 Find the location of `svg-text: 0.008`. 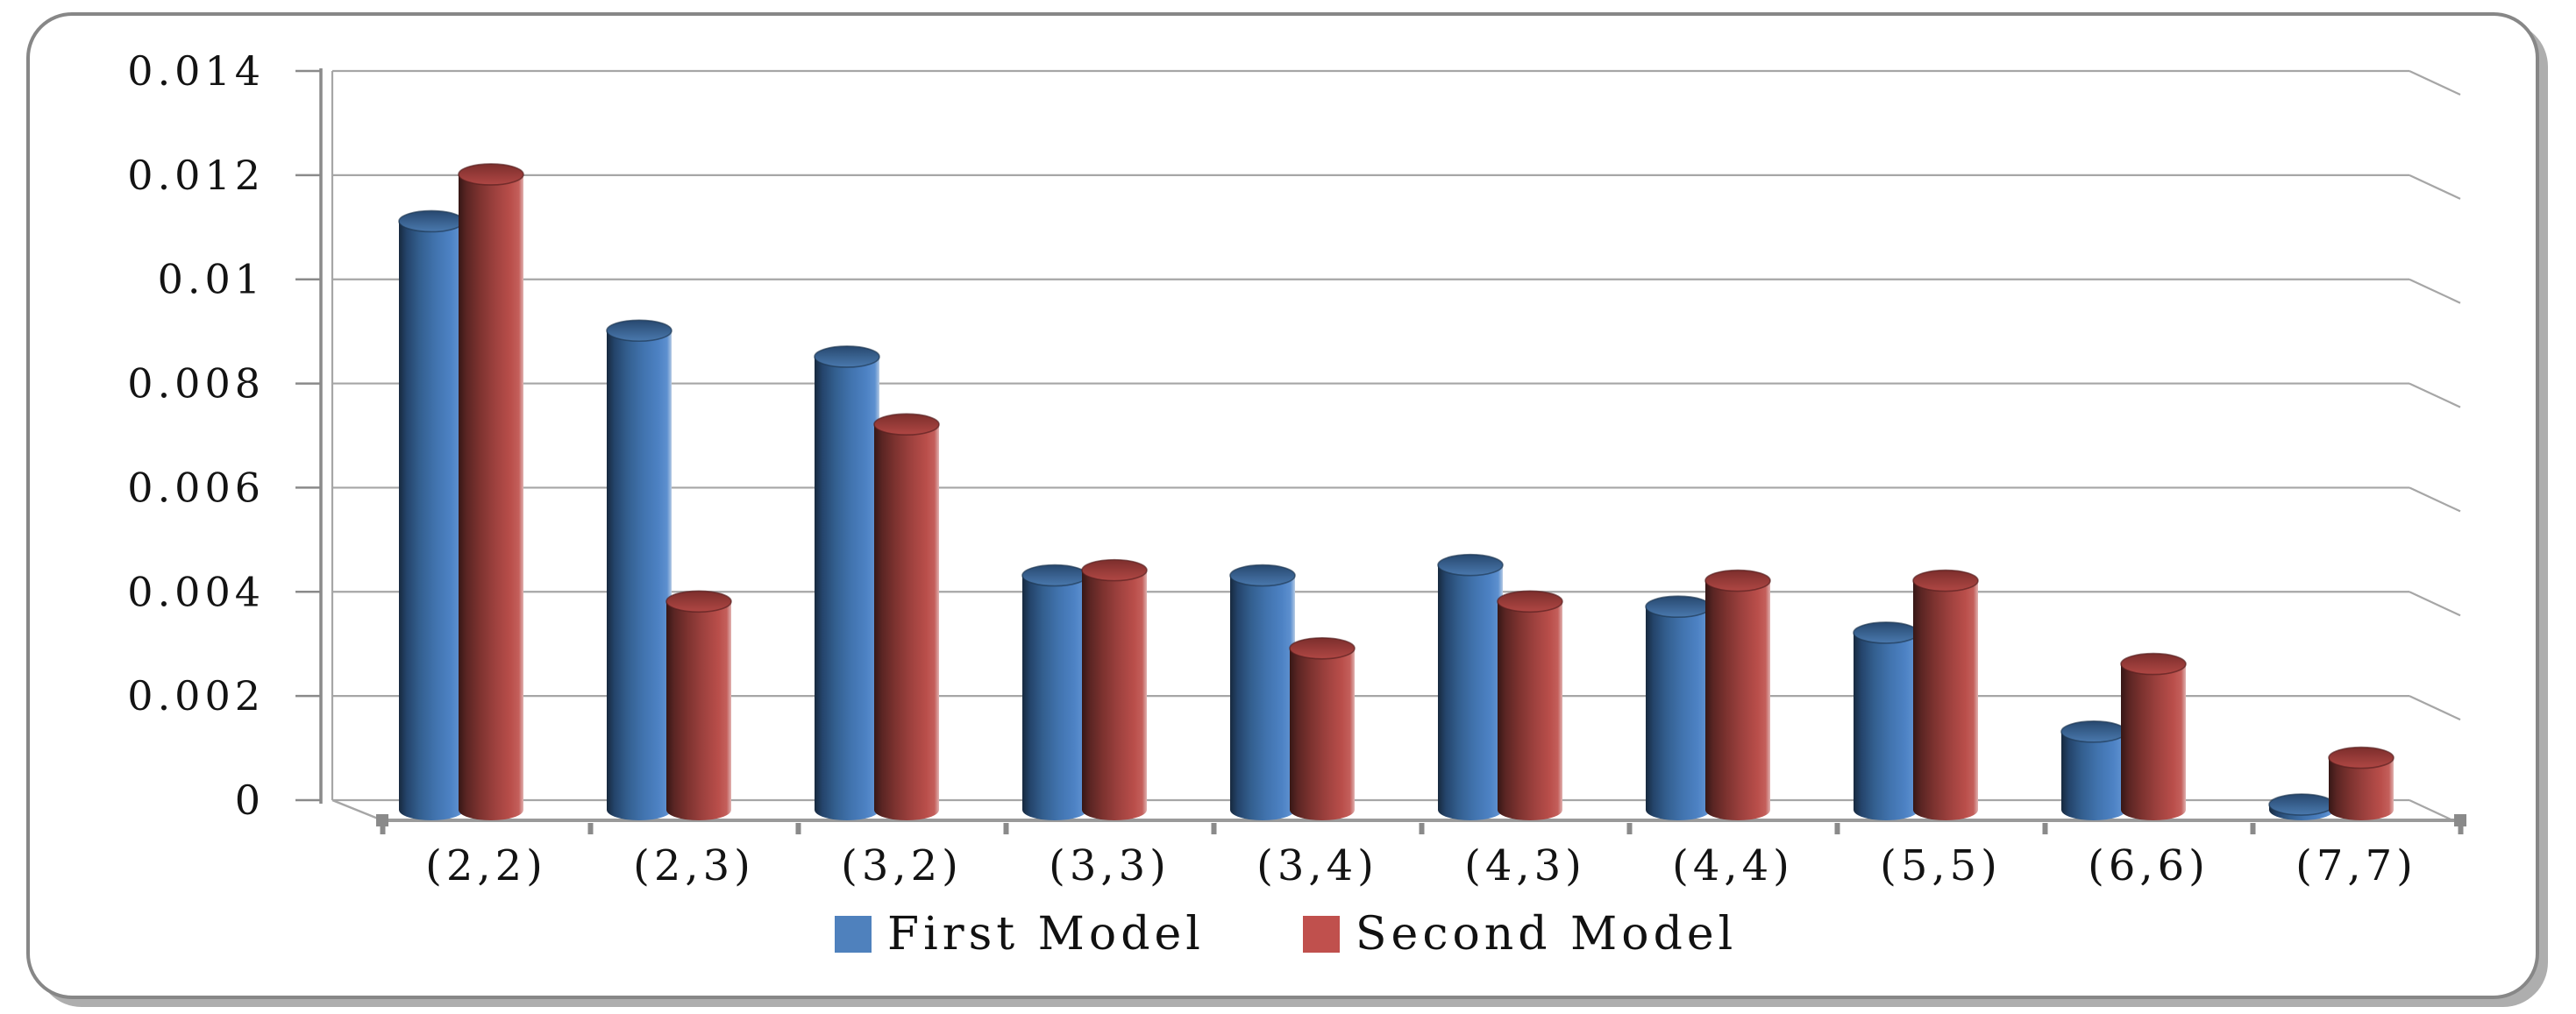

svg-text: 0.008 is located at coordinates (196, 384).